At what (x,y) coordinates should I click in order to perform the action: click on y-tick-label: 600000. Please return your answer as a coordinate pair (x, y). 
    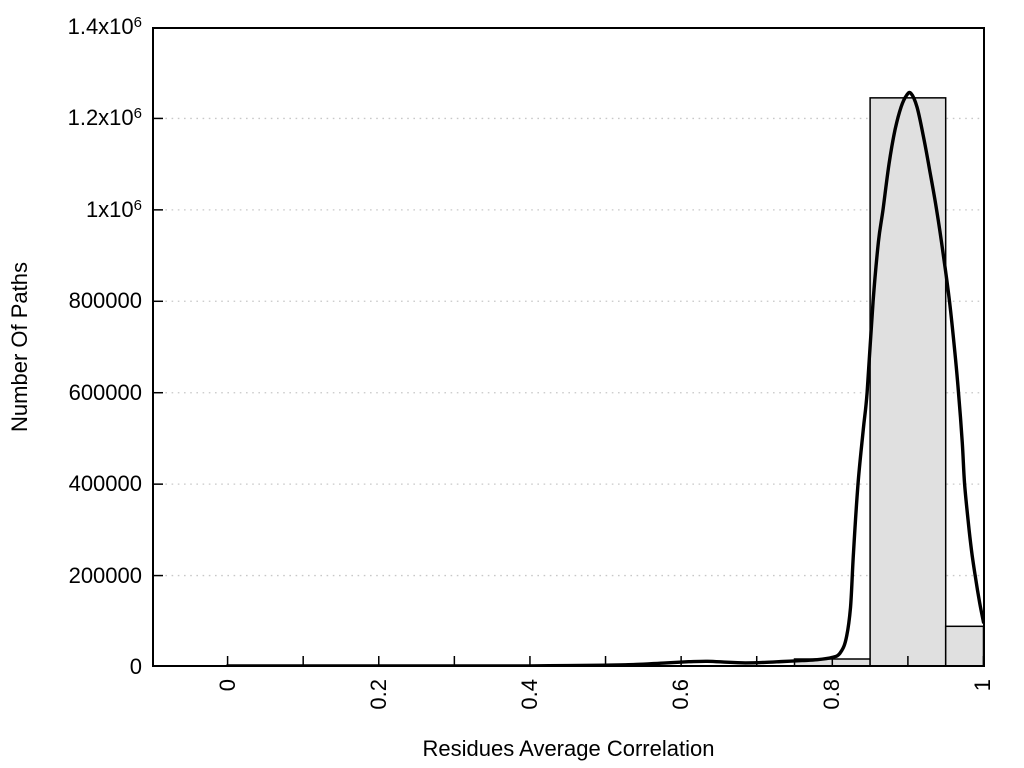
    Looking at the image, I should click on (105, 392).